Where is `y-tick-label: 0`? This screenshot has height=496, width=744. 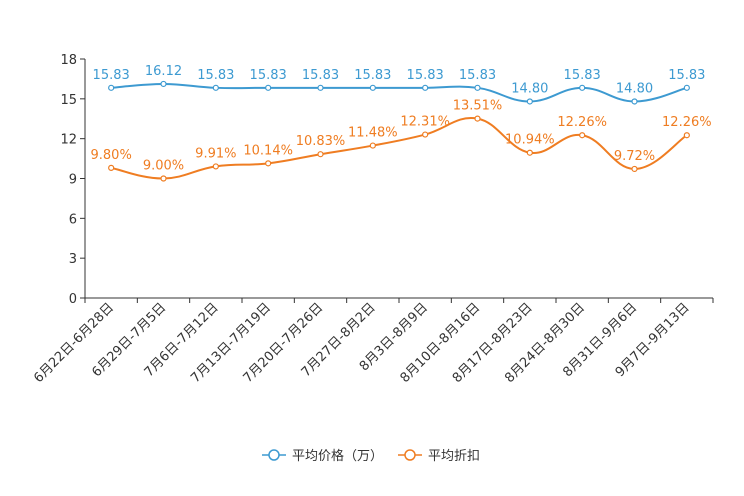
y-tick-label: 0 is located at coordinates (73, 299).